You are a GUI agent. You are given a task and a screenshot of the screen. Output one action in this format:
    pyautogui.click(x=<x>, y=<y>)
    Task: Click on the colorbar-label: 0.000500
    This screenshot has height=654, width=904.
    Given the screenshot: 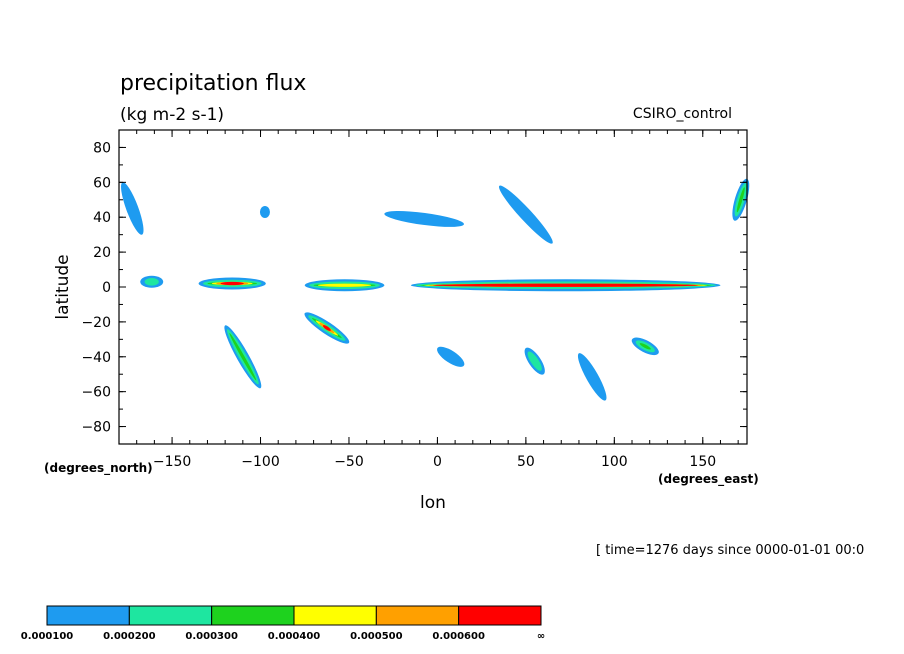 What is the action you would take?
    pyautogui.click(x=376, y=636)
    